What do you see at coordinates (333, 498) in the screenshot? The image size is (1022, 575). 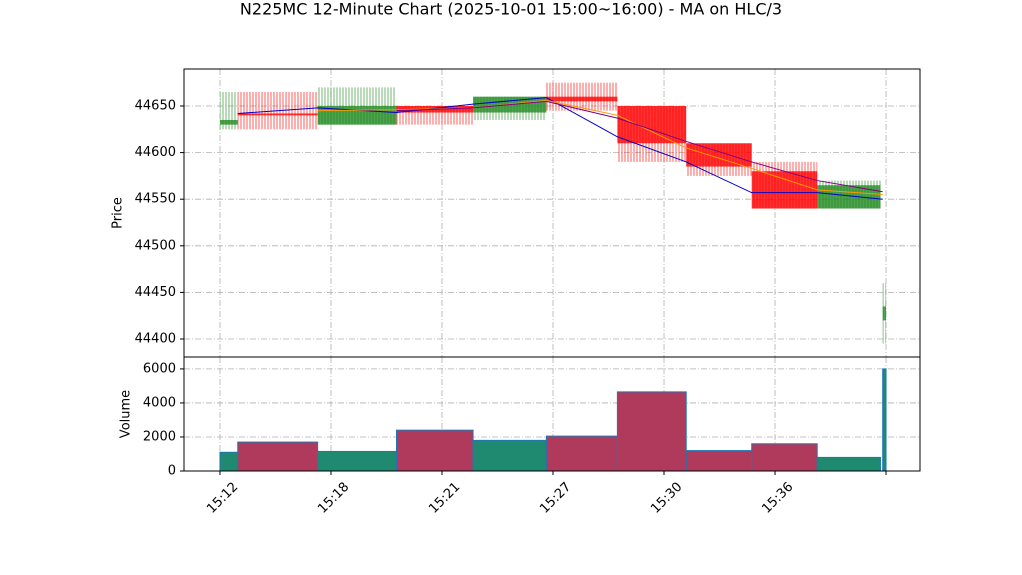 I see `x-tick-label: 15:18` at bounding box center [333, 498].